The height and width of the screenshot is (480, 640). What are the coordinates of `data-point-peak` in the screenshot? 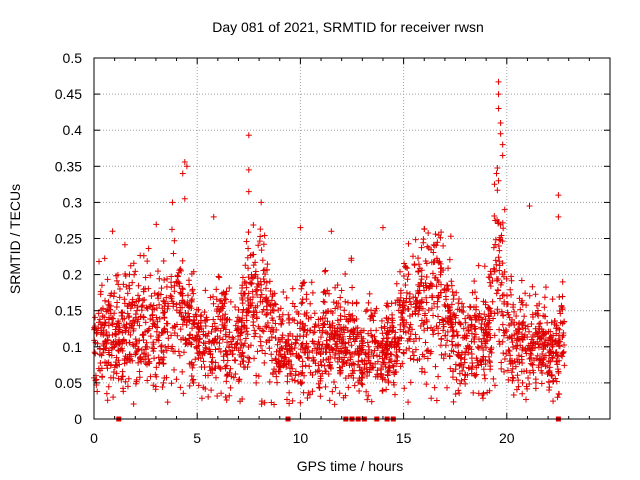 It's located at (184, 161).